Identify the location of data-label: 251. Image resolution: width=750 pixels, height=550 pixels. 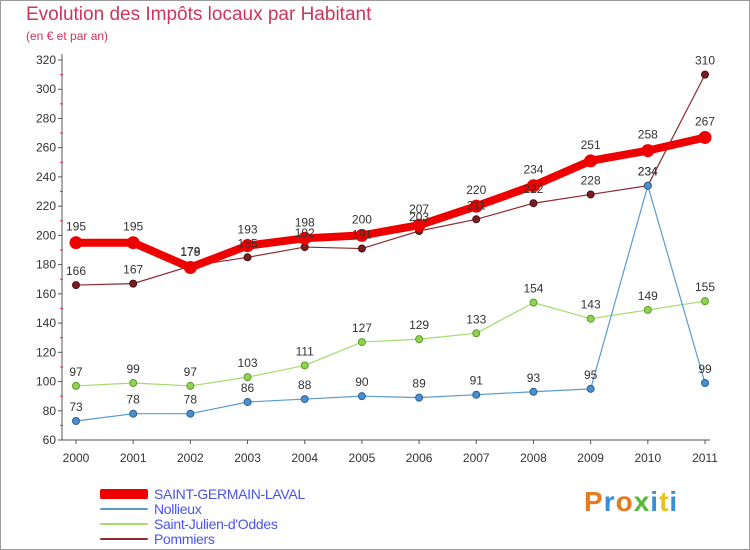
(591, 145).